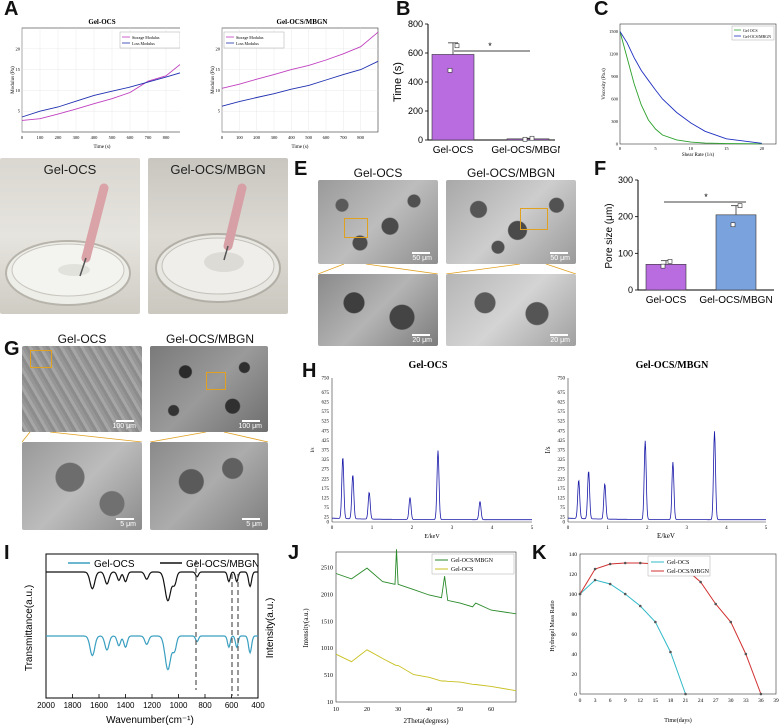 This screenshot has height=727, width=784. I want to click on legend-gel-ocs-mbgn: Gel-OCS/MBGN, so click(688, 572).